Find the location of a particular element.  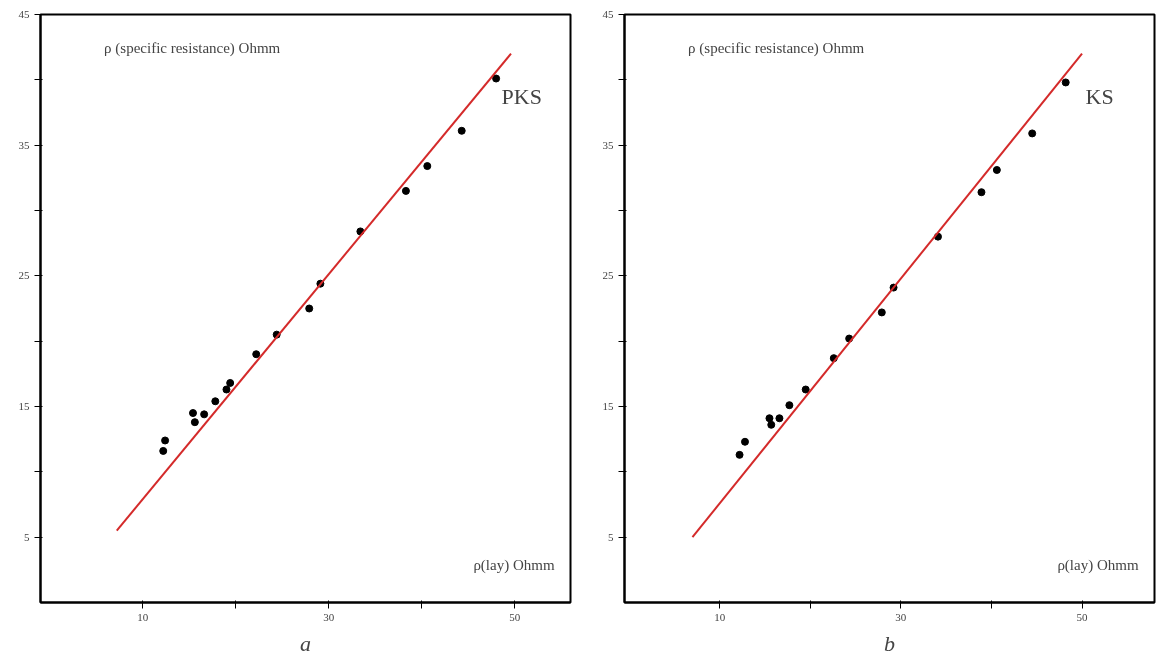

text: a is located at coordinates (305, 643).